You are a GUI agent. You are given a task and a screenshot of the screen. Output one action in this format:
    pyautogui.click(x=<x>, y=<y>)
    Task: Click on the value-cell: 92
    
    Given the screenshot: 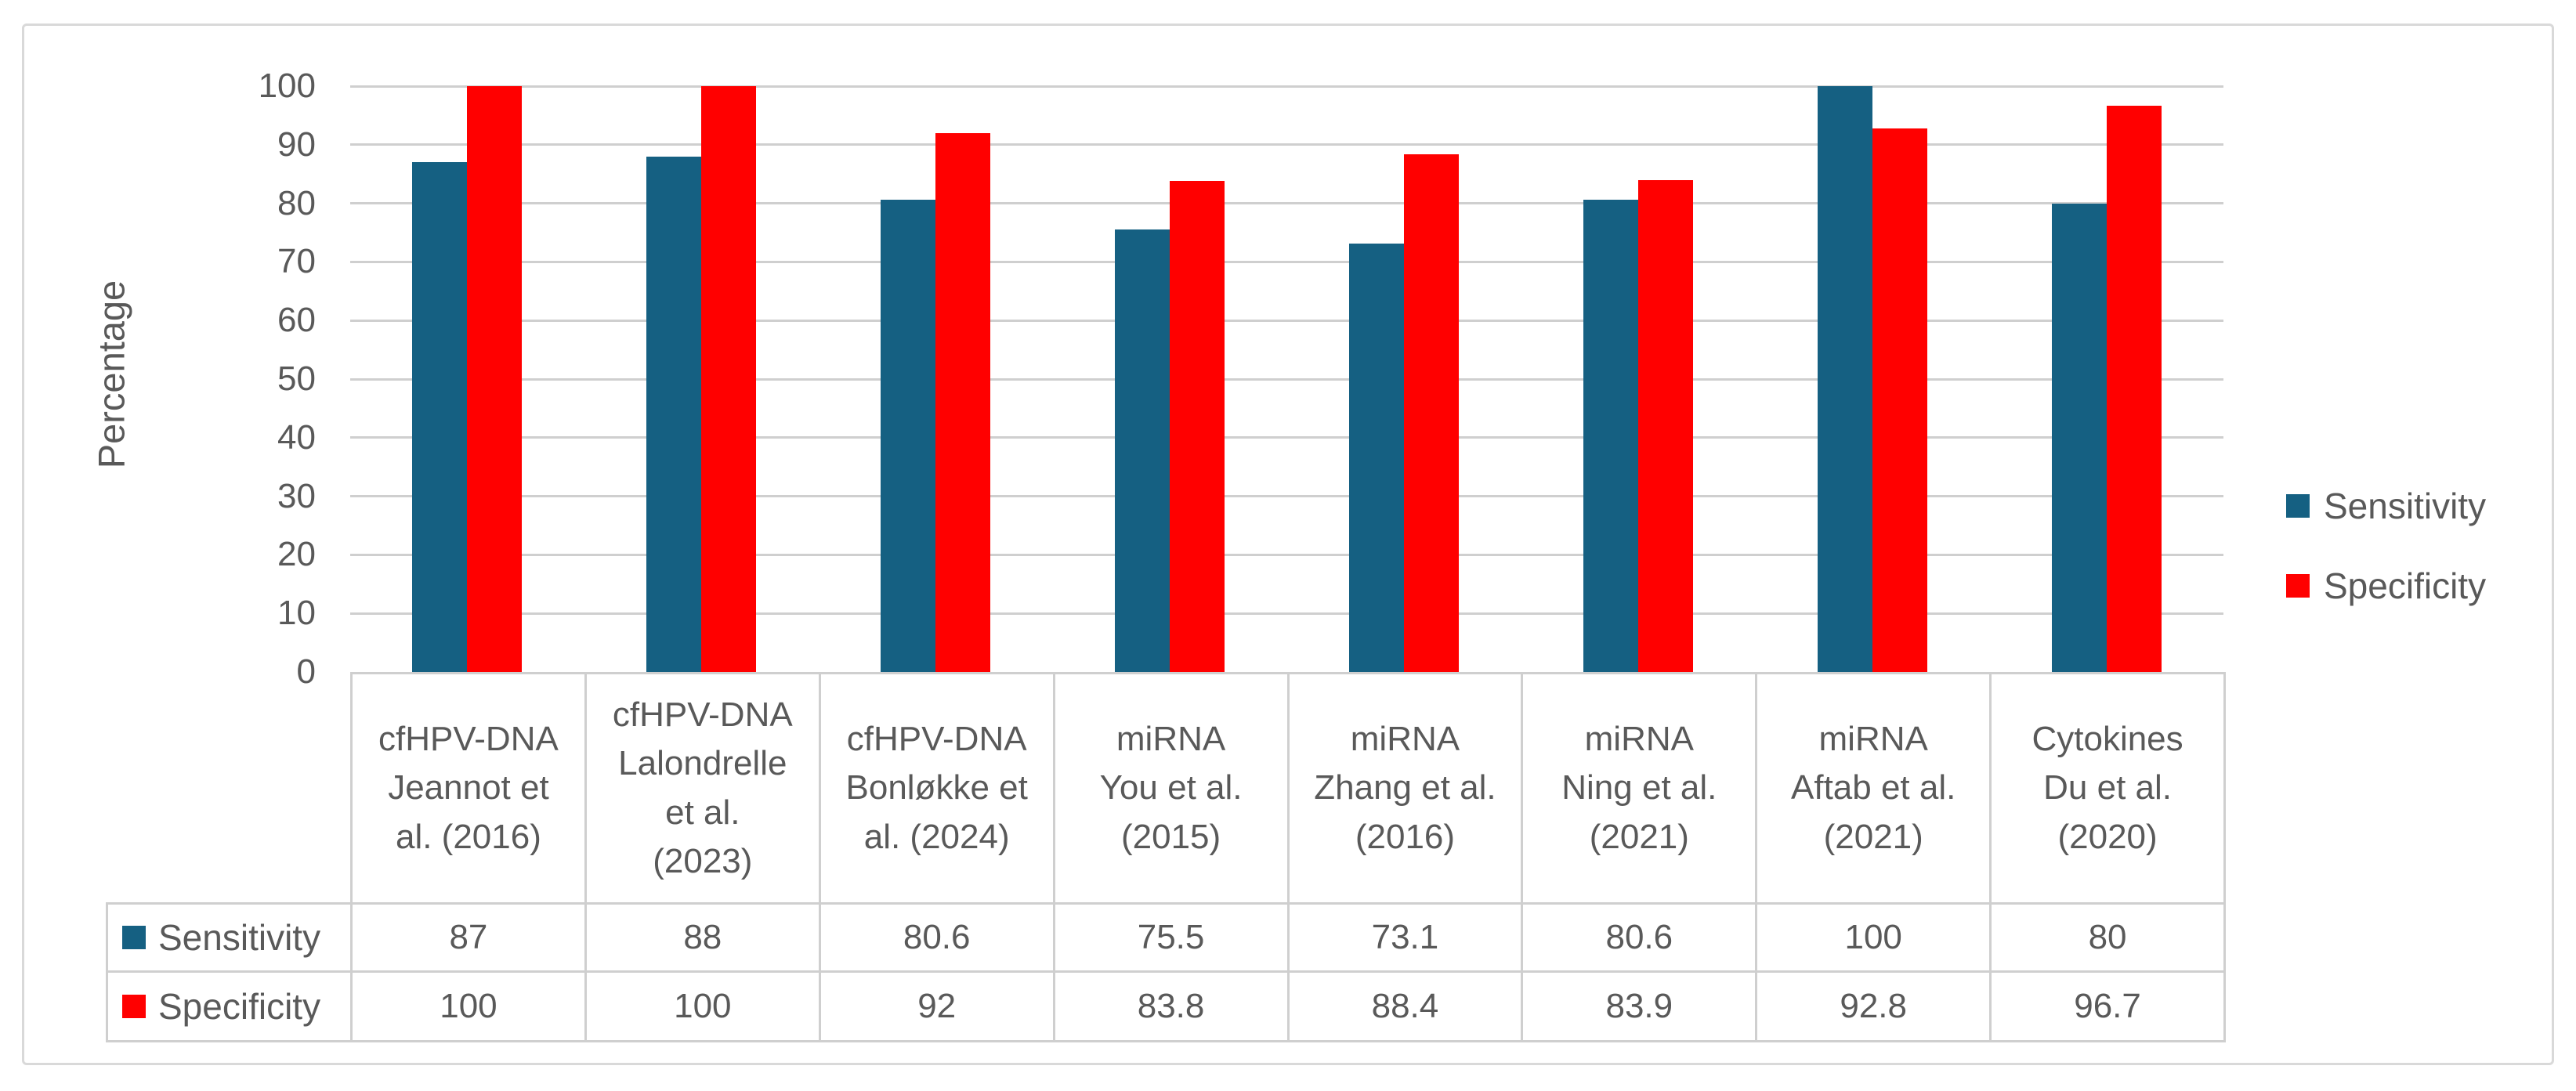 What is the action you would take?
    pyautogui.click(x=936, y=1006)
    